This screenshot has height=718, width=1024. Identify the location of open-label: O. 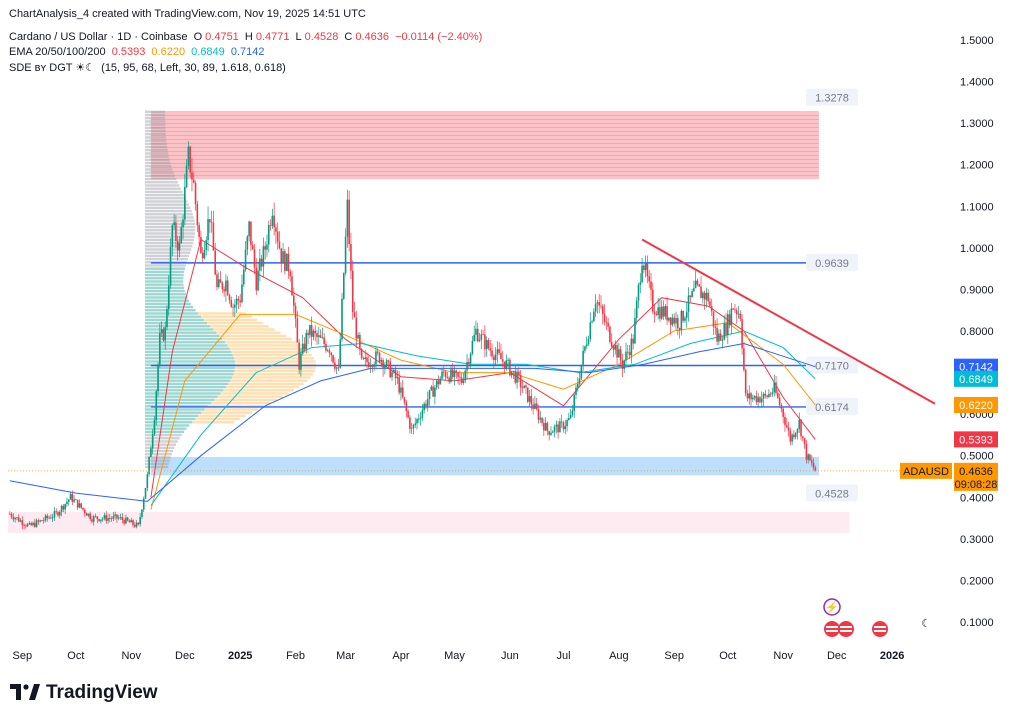
(198, 37).